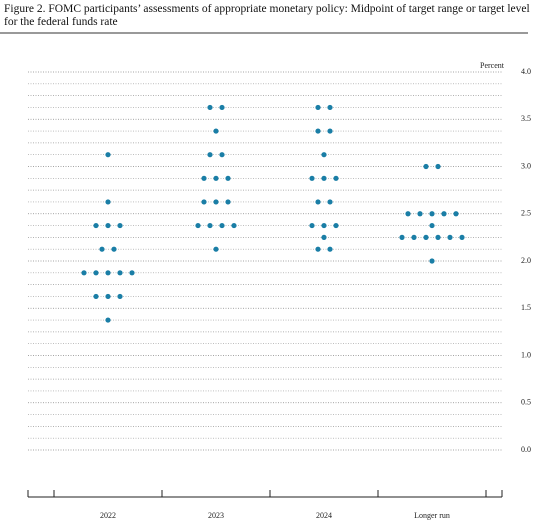 Image resolution: width=550 pixels, height=528 pixels. I want to click on y-tick-label: 3.5, so click(526, 118).